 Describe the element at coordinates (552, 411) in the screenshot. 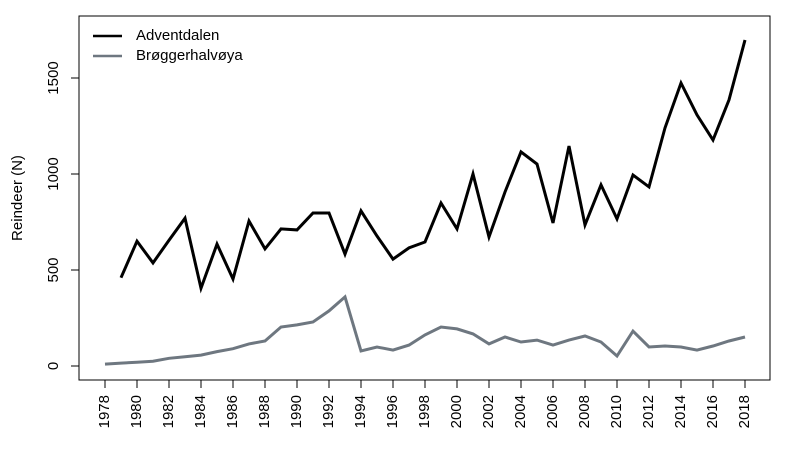

I see `x-tick-label: 2006` at that location.